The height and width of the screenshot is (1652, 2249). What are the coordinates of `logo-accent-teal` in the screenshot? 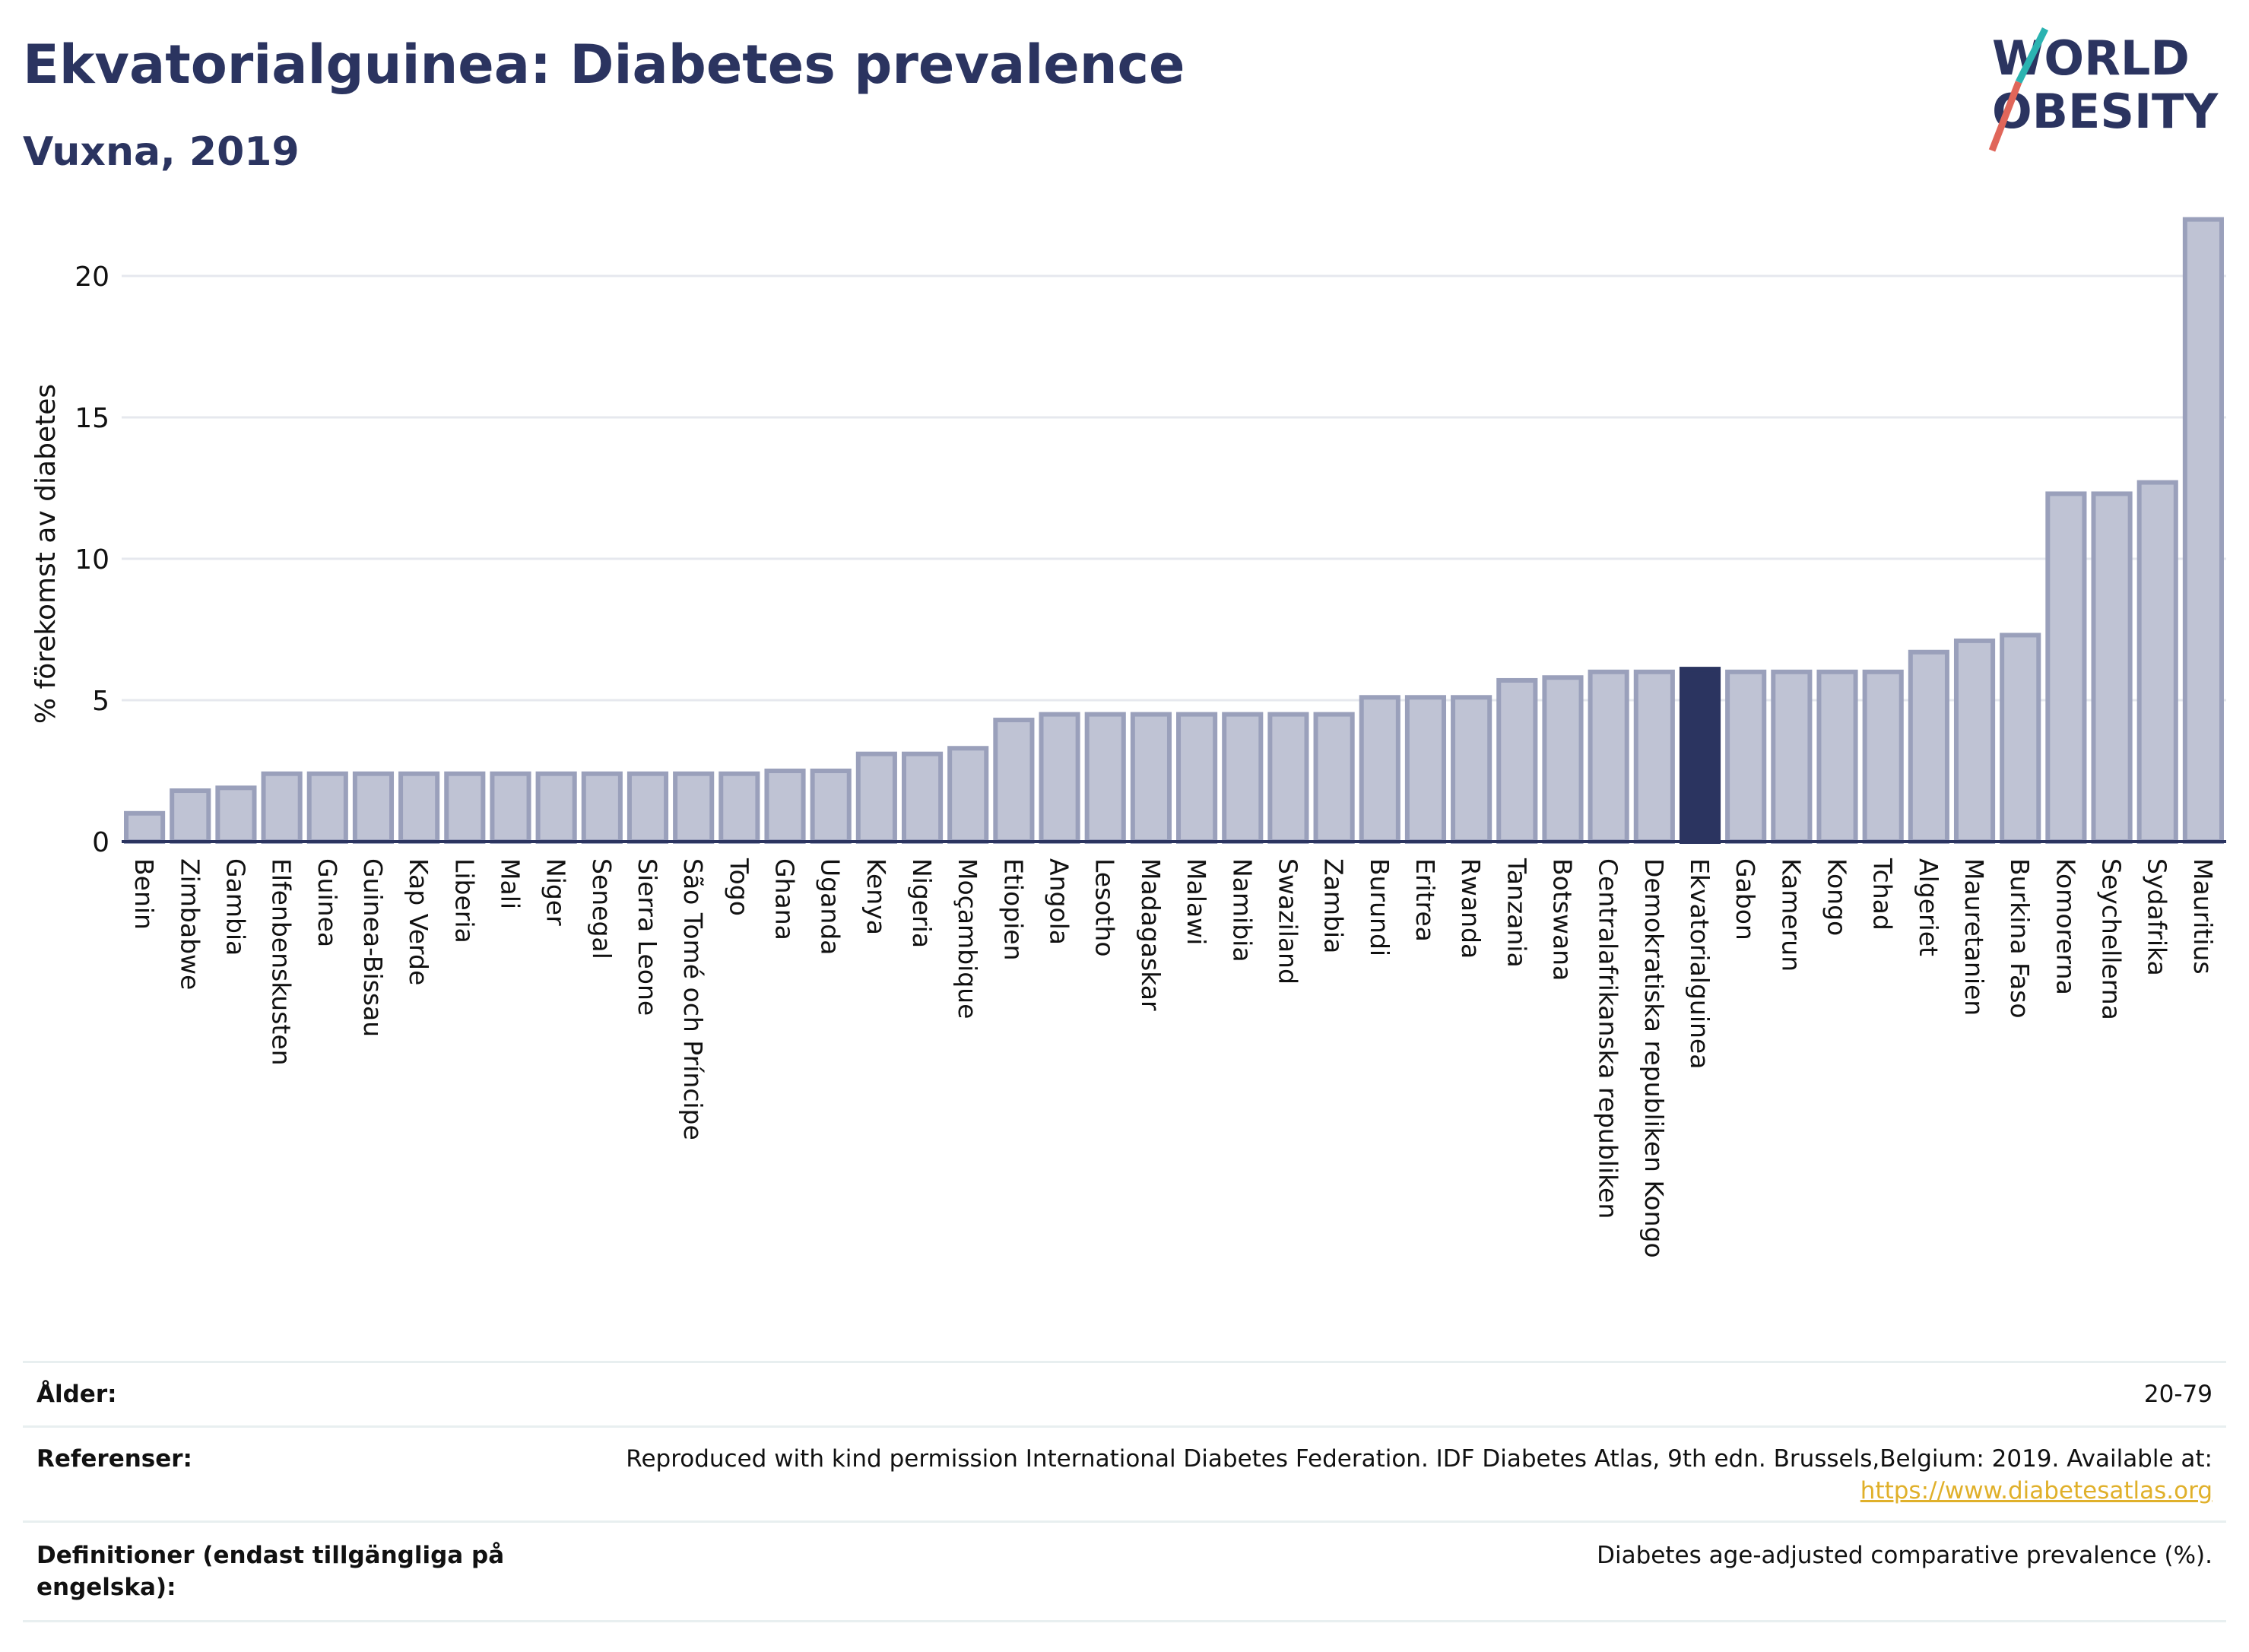 It's located at (2032, 55).